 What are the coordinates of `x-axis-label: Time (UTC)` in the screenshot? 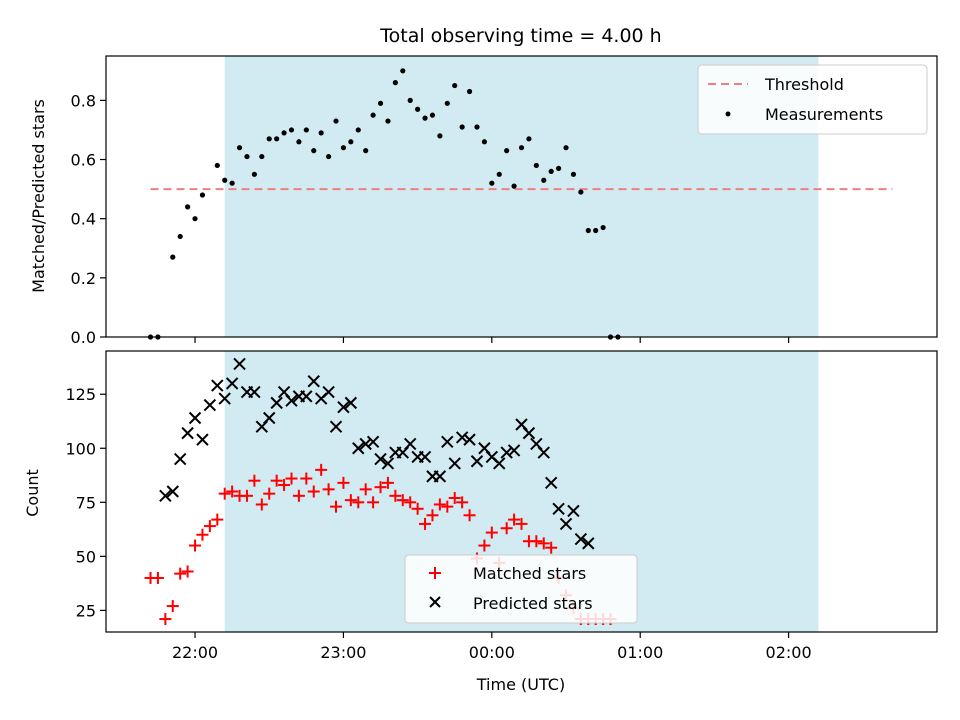 It's located at (520, 684).